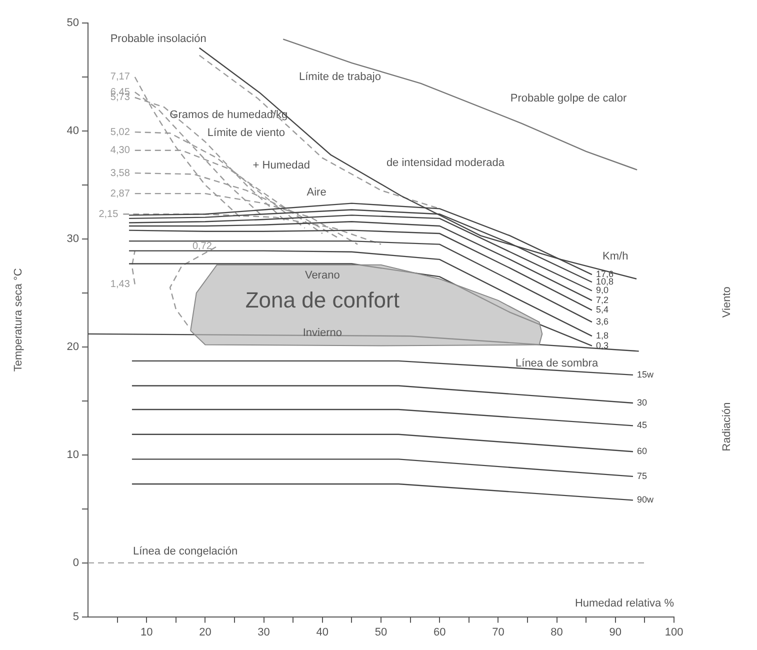 The image size is (757, 650). What do you see at coordinates (281, 166) in the screenshot?
I see `annotation: + Humedad` at bounding box center [281, 166].